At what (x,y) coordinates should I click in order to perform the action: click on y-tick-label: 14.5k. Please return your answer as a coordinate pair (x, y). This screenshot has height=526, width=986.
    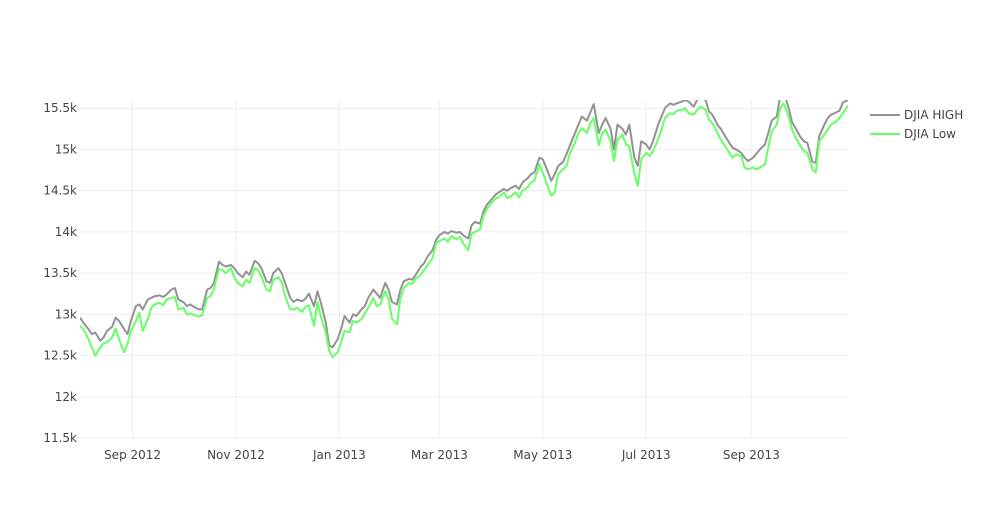
    Looking at the image, I should click on (60, 191).